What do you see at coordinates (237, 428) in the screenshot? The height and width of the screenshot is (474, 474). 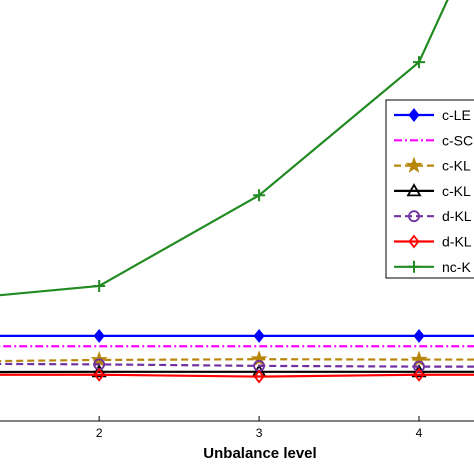 I see `axes: 2 3 4` at bounding box center [237, 428].